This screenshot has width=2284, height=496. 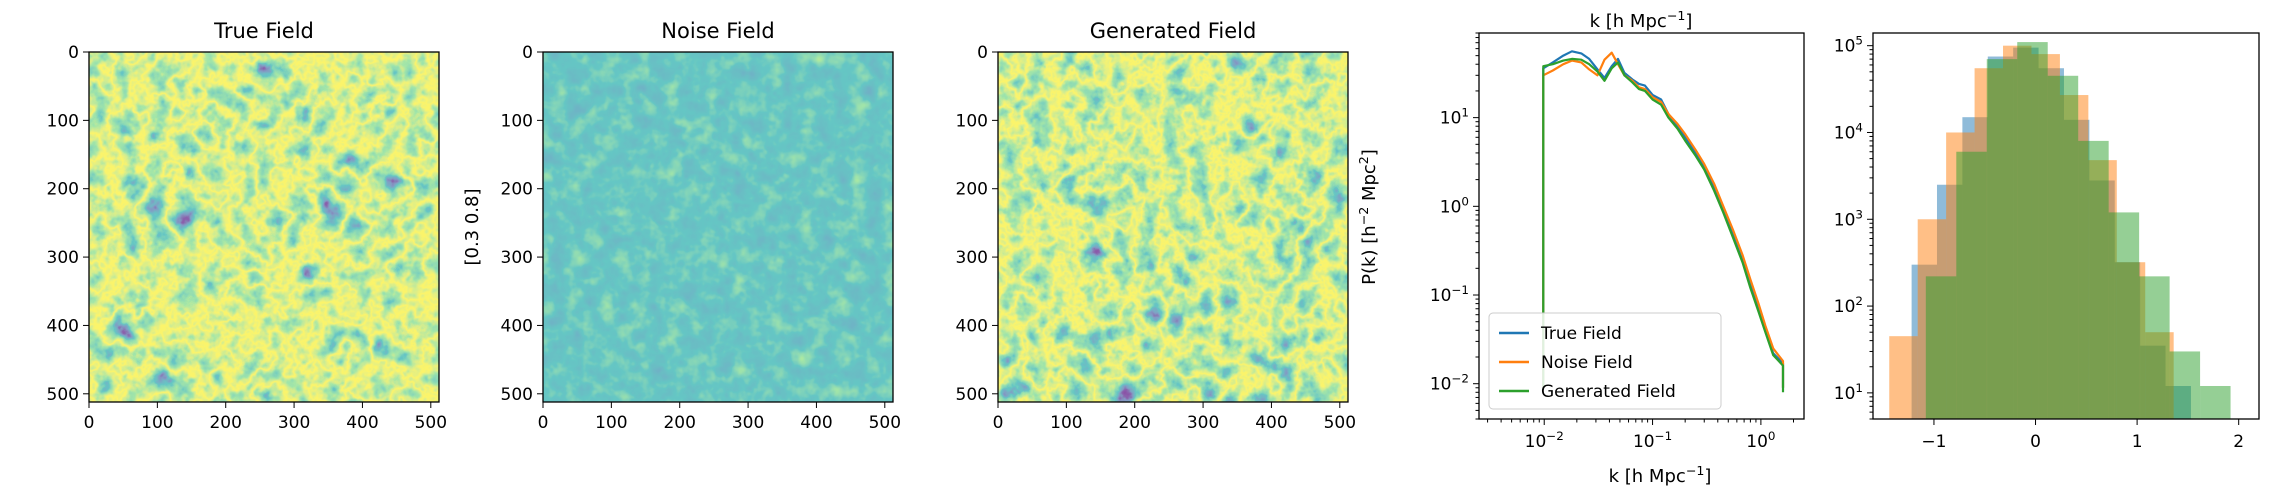 I want to click on legend-box, so click(x=1605, y=361).